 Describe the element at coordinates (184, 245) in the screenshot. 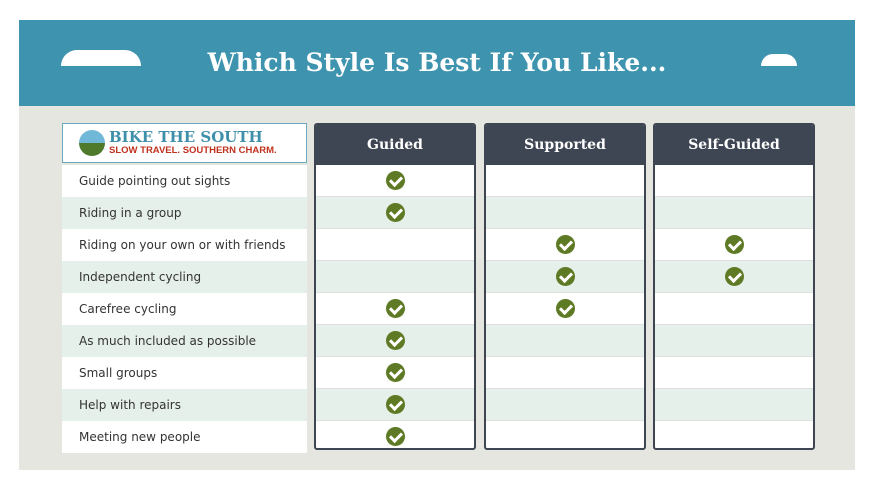

I see `row-label: Riding on your own or with friends` at that location.